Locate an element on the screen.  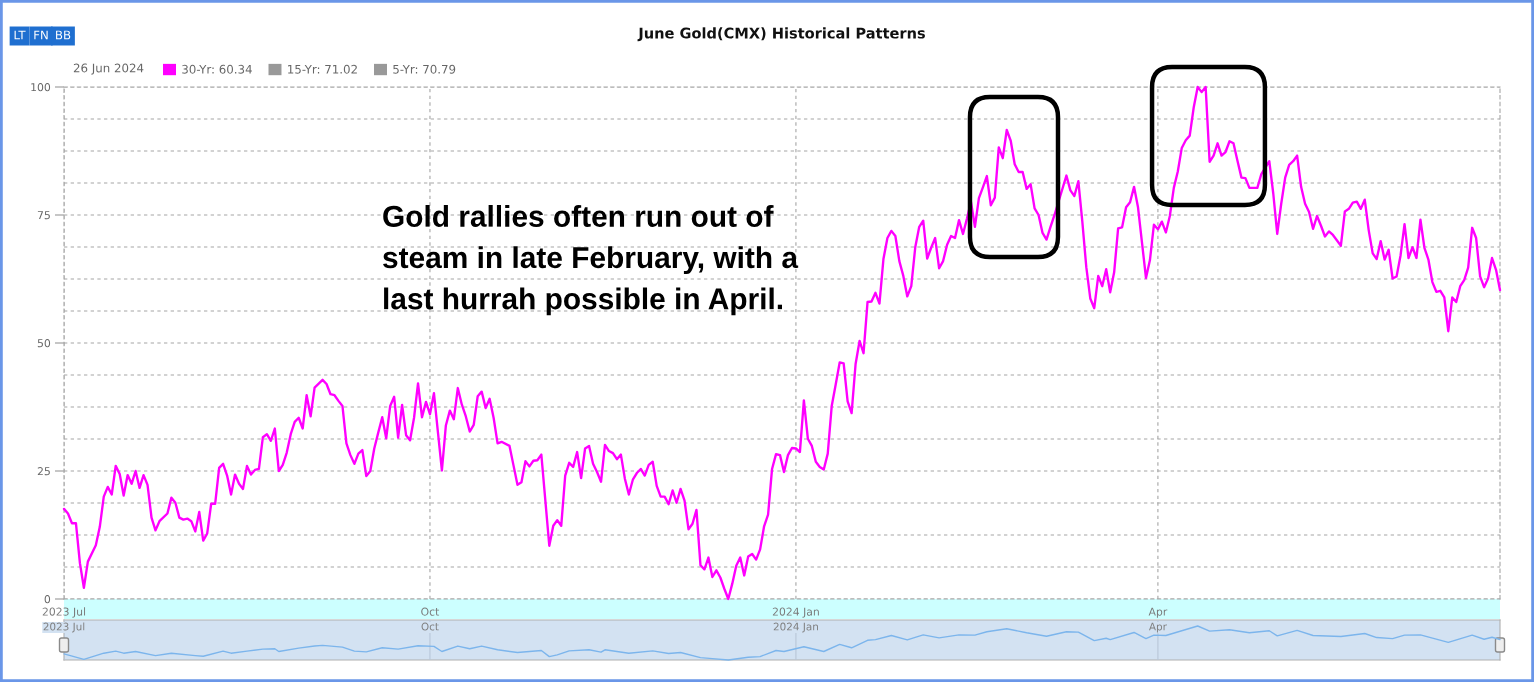
text: 26 Jun 2024 is located at coordinates (108, 69).